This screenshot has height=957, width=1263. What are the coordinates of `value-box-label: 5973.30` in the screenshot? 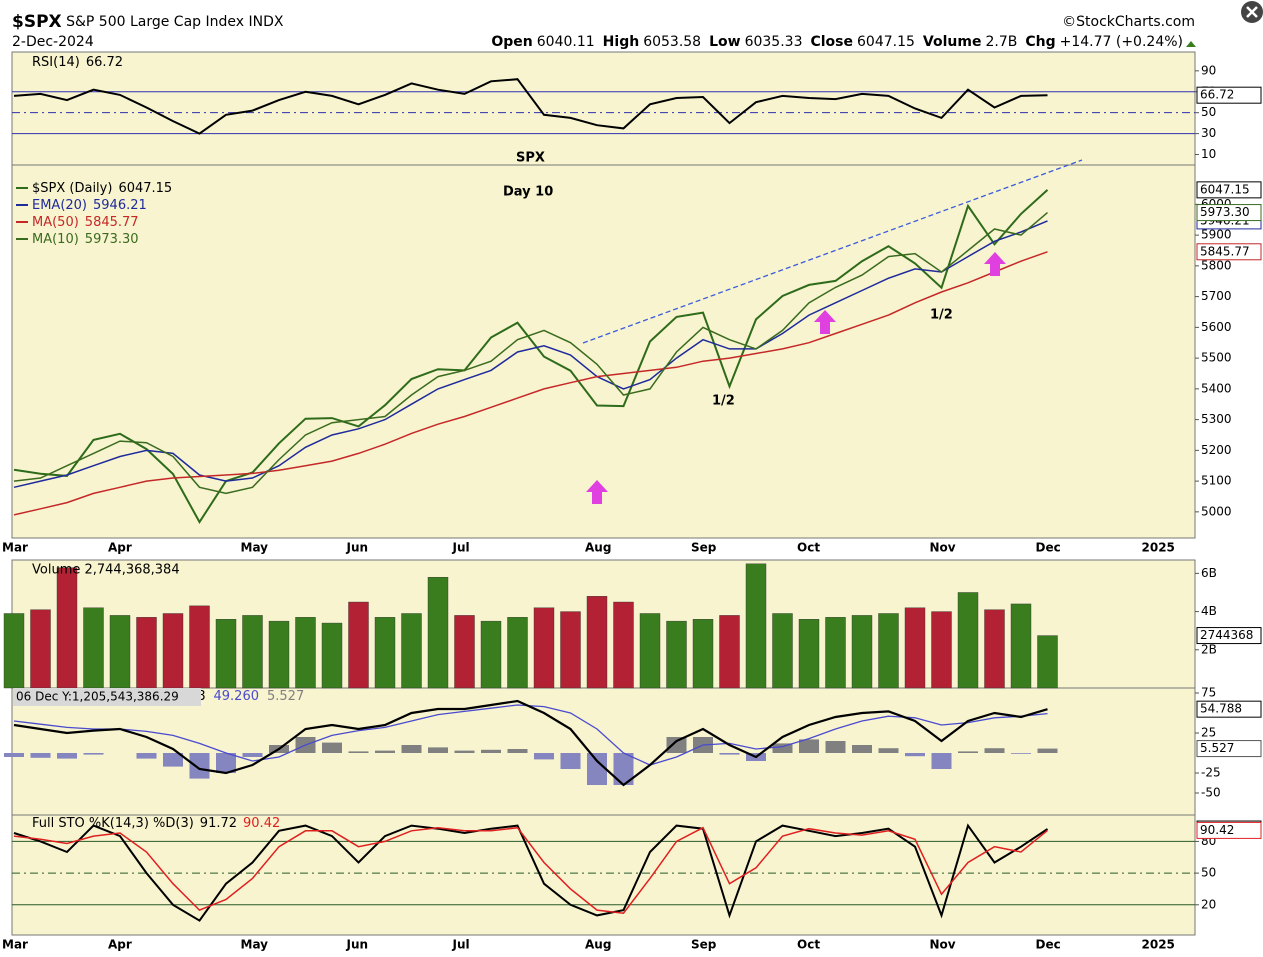 It's located at (1225, 212).